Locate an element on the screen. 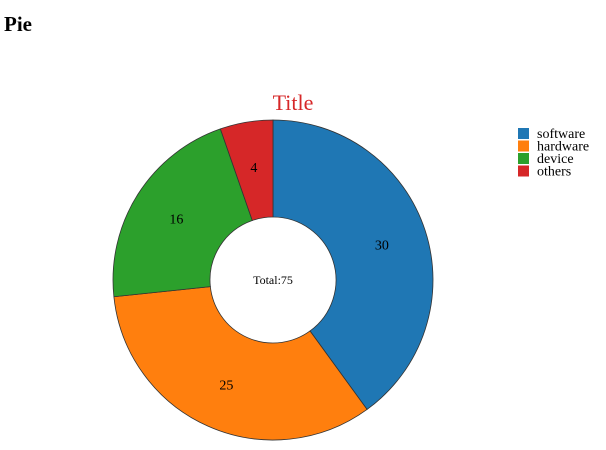 This screenshot has height=450, width=606. legend-swatch-software is located at coordinates (523, 133).